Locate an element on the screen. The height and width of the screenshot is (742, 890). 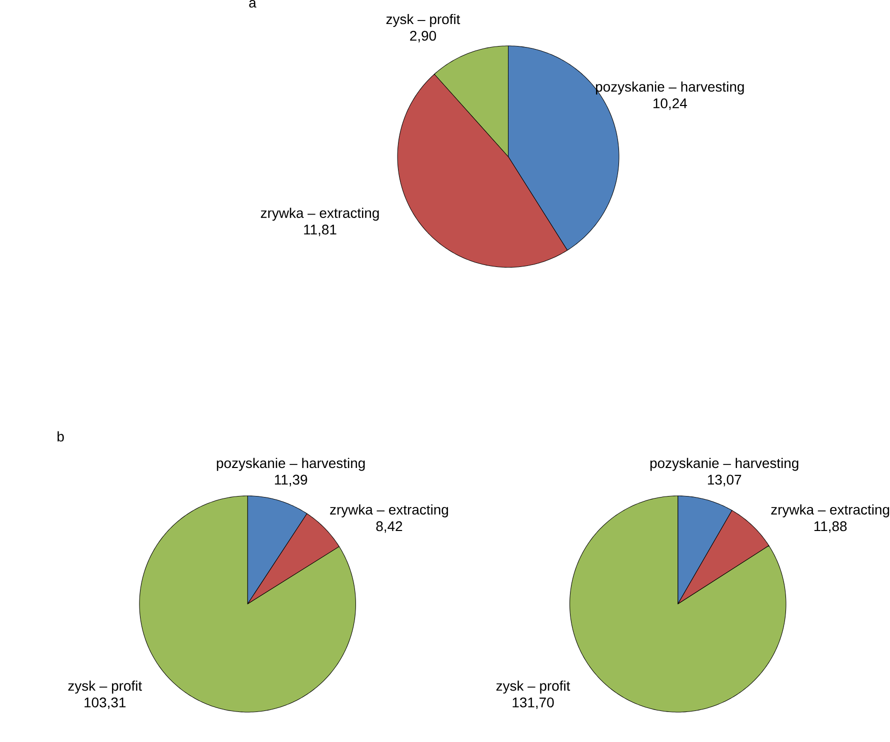
data-label: 11,88 is located at coordinates (830, 527).